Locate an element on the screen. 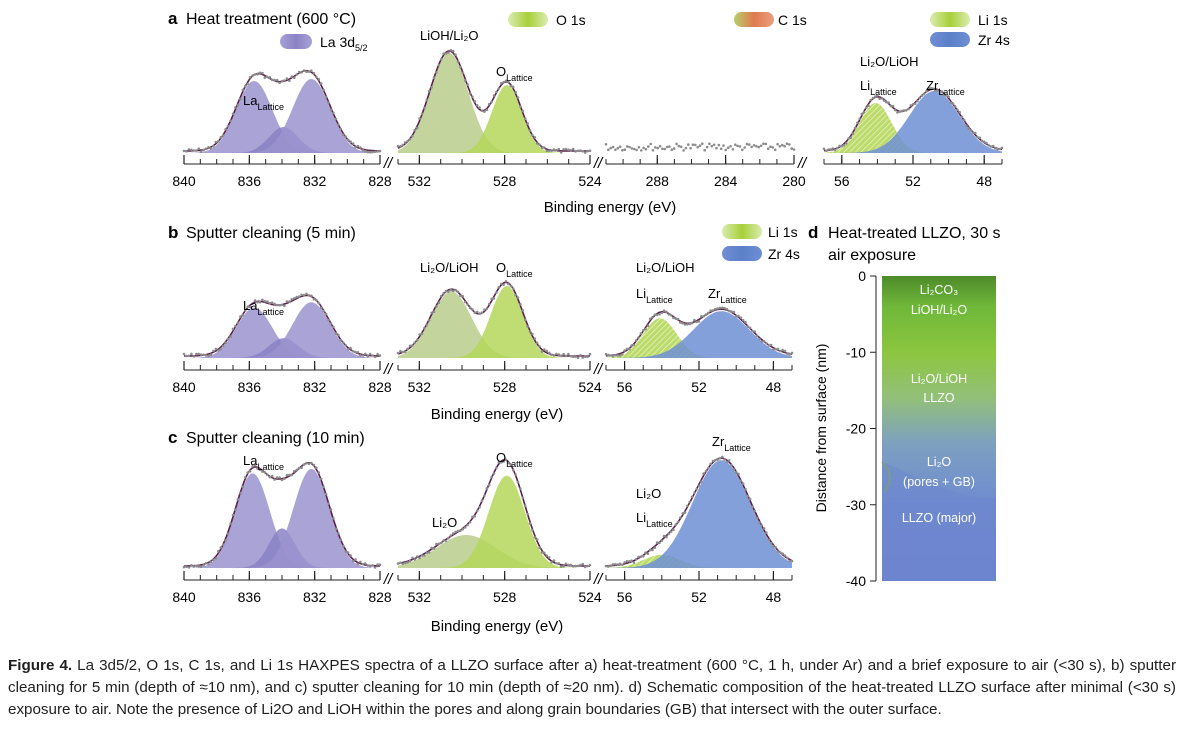 This screenshot has width=1184, height=748. layer-li2o-lioh-label: Li₂O/LiOH is located at coordinates (939, 379).